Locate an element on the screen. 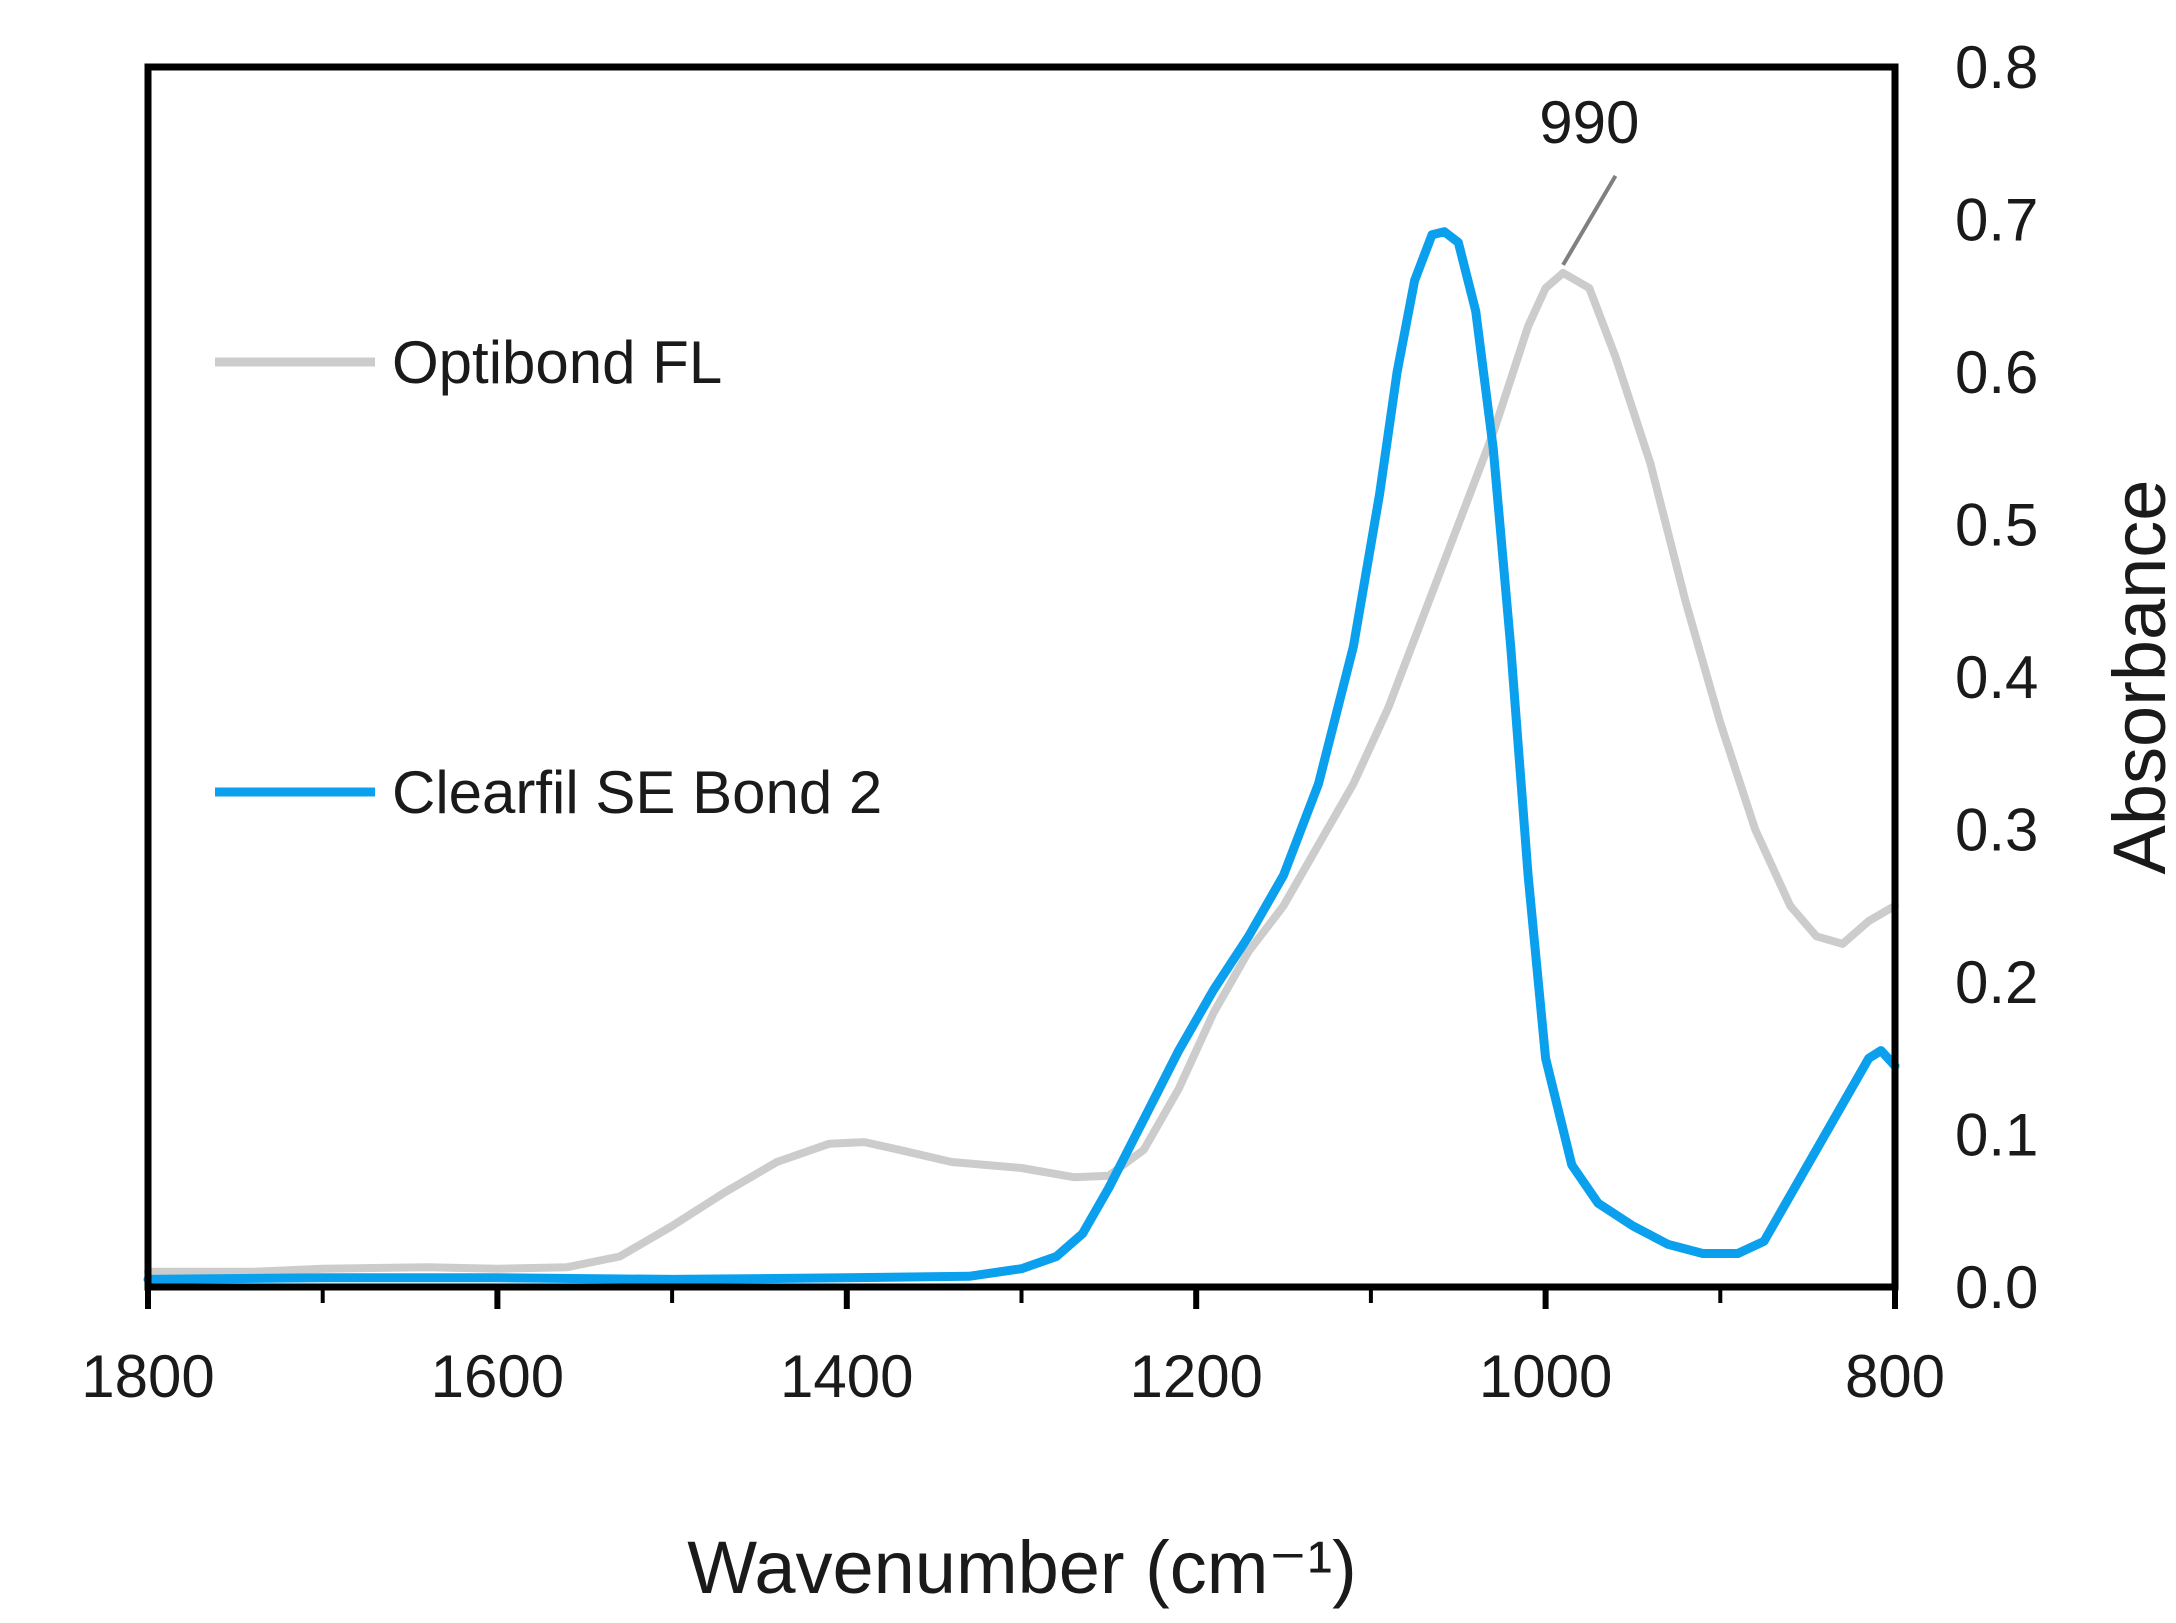 The image size is (2176, 1623). y-tick-label-0.4: 0.4 is located at coordinates (1996, 677).